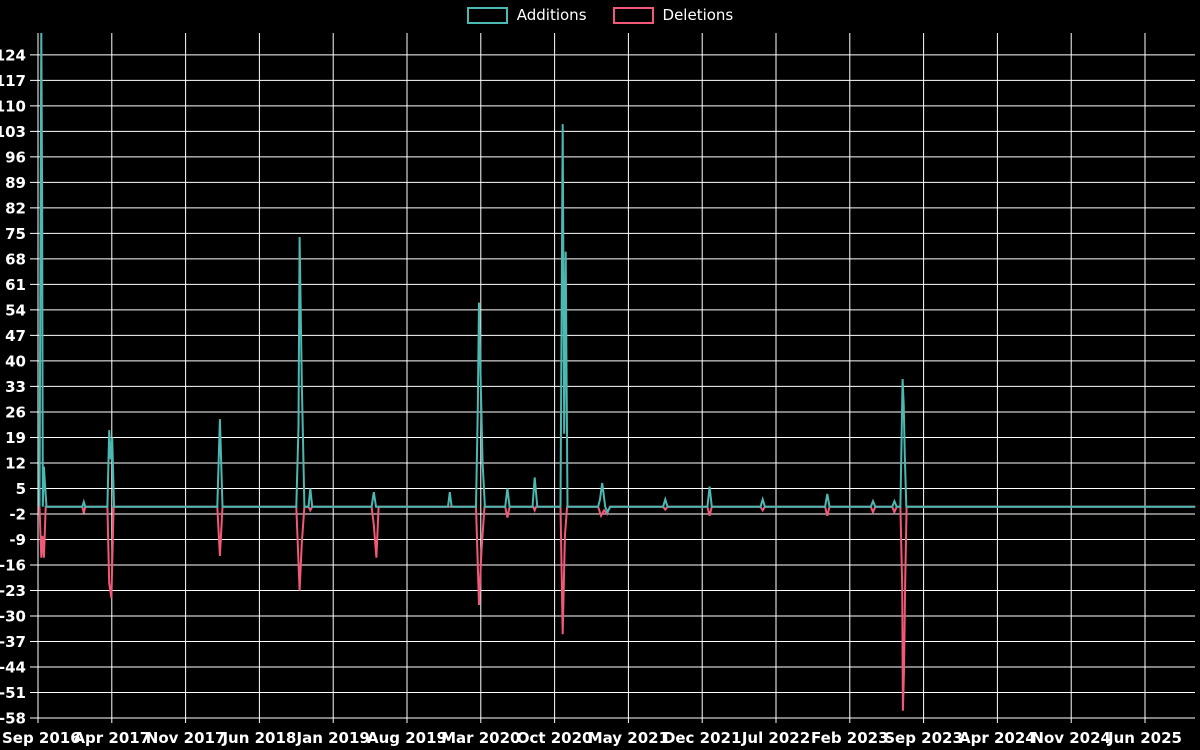 Image resolution: width=1200 pixels, height=750 pixels. I want to click on y-tick-label: -37, so click(13, 642).